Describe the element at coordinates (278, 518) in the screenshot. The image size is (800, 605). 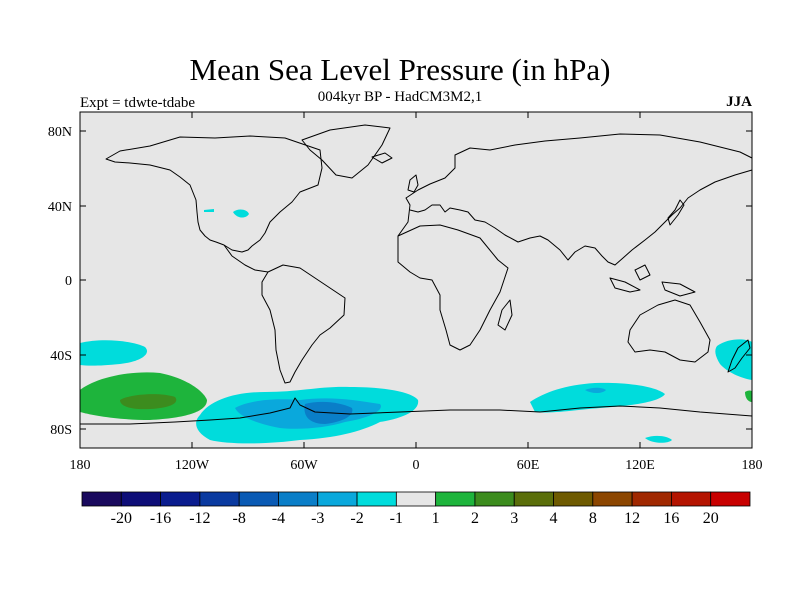
I see `colorbar-label: -4` at that location.